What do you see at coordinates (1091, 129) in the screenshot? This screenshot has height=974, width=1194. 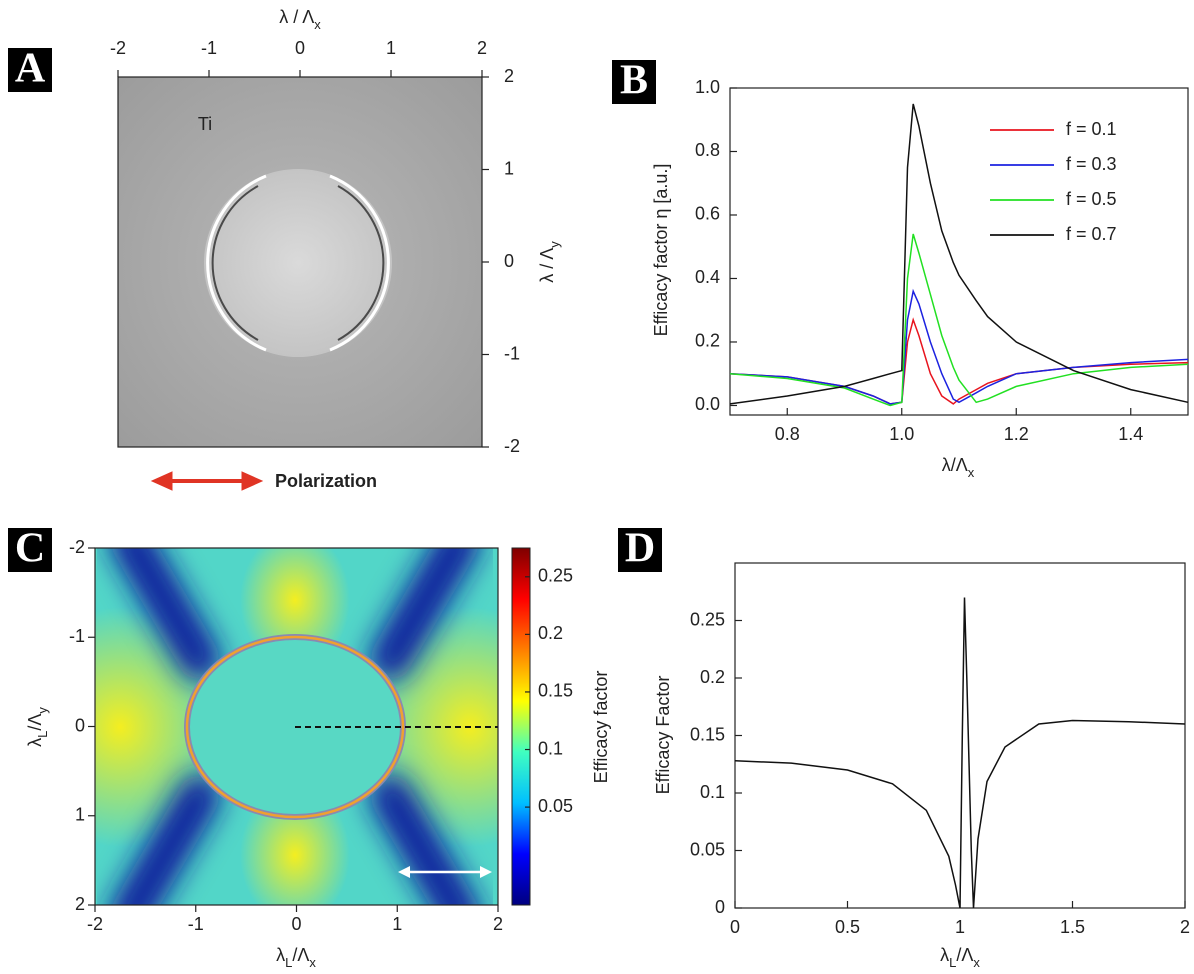 I see `legend-label: f = 0.1` at bounding box center [1091, 129].